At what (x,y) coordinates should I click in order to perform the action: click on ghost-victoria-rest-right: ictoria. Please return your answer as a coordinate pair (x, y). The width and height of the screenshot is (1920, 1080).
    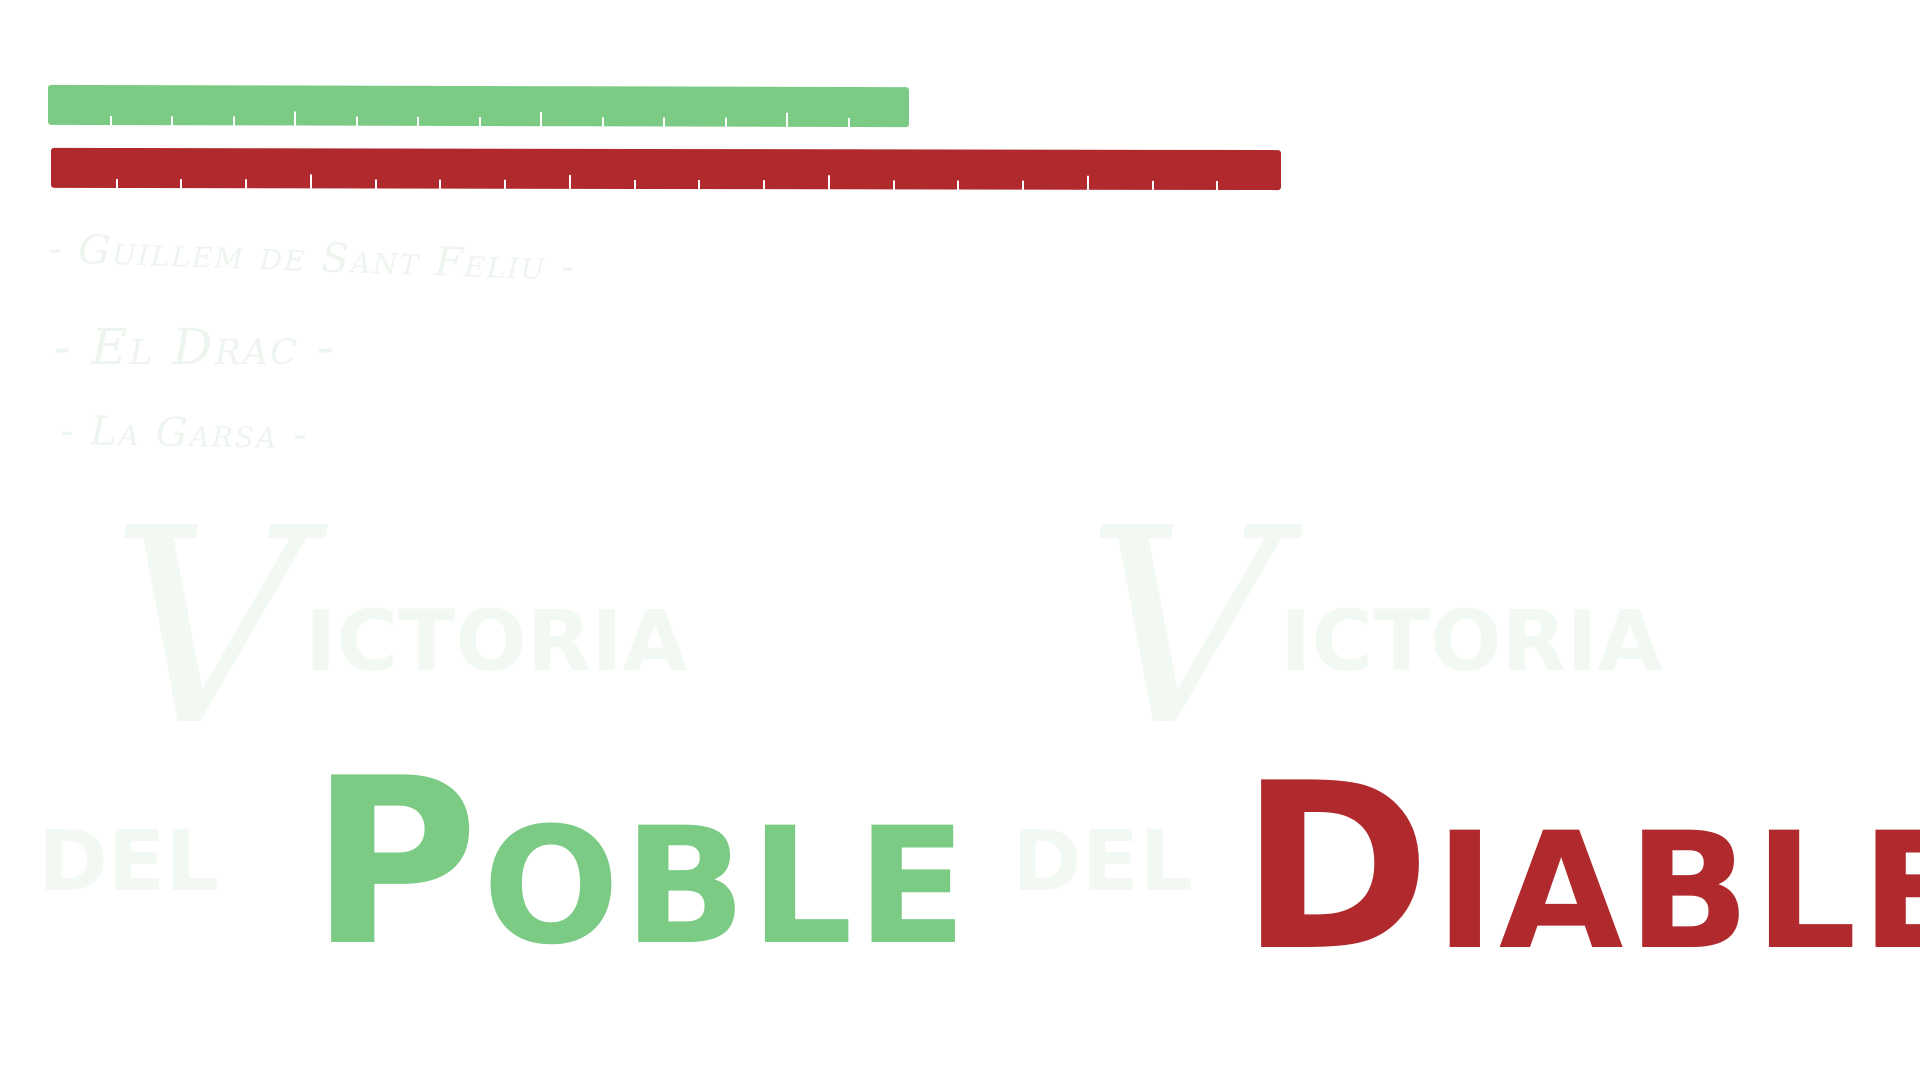
    Looking at the image, I should click on (1471, 629).